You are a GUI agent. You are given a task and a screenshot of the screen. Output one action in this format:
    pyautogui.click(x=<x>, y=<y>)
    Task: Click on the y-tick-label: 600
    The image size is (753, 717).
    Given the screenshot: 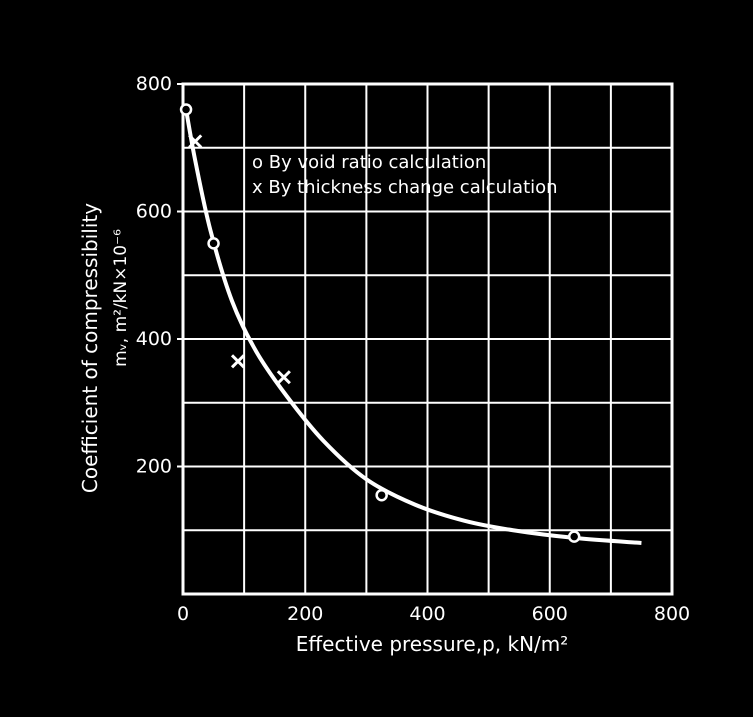 What is the action you would take?
    pyautogui.click(x=154, y=212)
    